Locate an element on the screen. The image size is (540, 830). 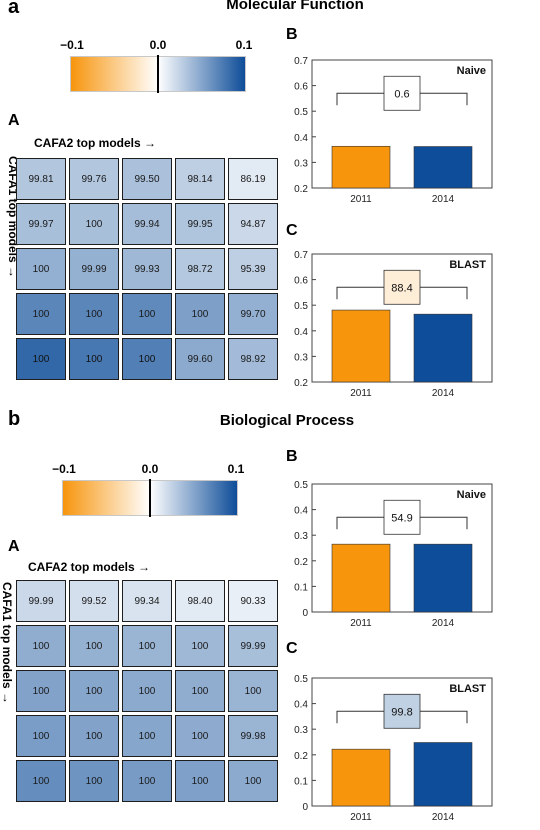
heatmap-cell: 99.81 is located at coordinates (41, 179).